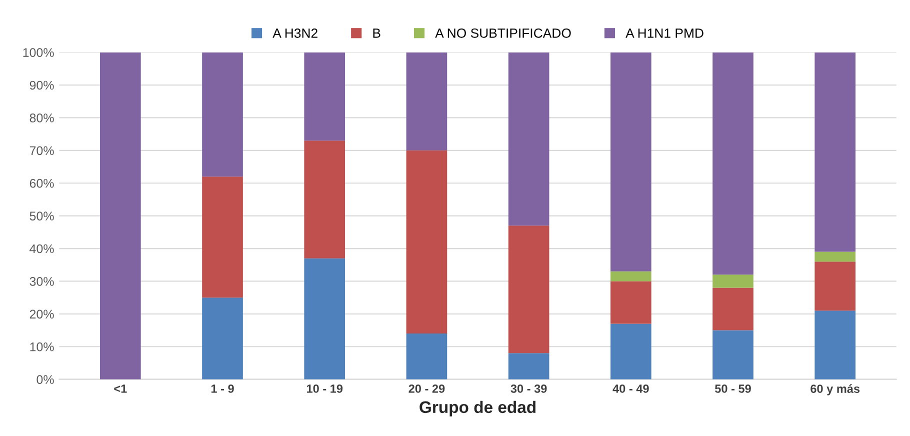  Describe the element at coordinates (528, 388) in the screenshot. I see `x-tick-label: 30 - 39` at that location.